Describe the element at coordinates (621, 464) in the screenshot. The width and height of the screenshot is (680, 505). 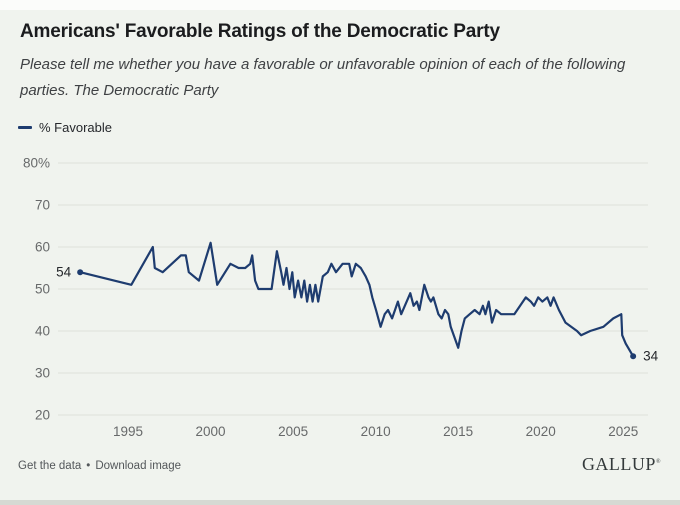
I see `gallup-logo: GALLUP®` at that location.